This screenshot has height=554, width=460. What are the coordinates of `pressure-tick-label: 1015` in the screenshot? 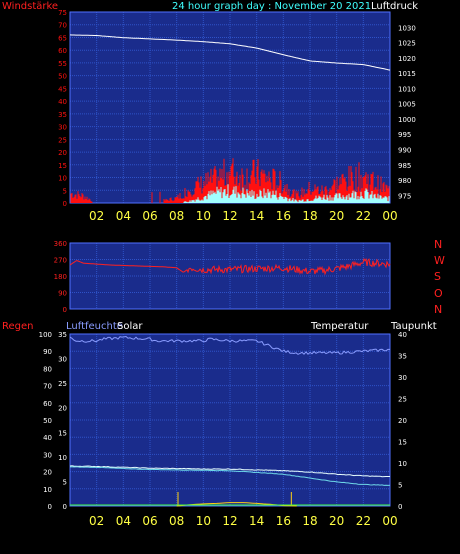 It's located at (407, 74).